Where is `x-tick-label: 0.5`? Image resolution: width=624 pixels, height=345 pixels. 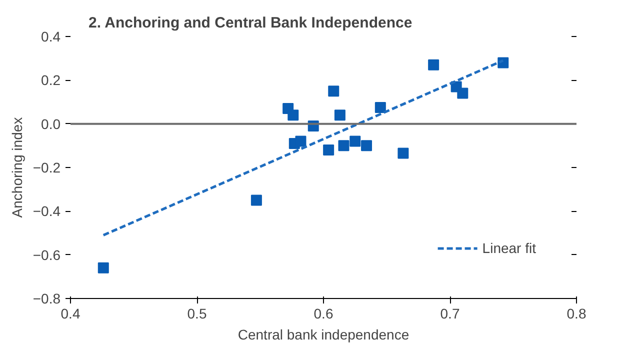 x-tick-label: 0.5 is located at coordinates (197, 314).